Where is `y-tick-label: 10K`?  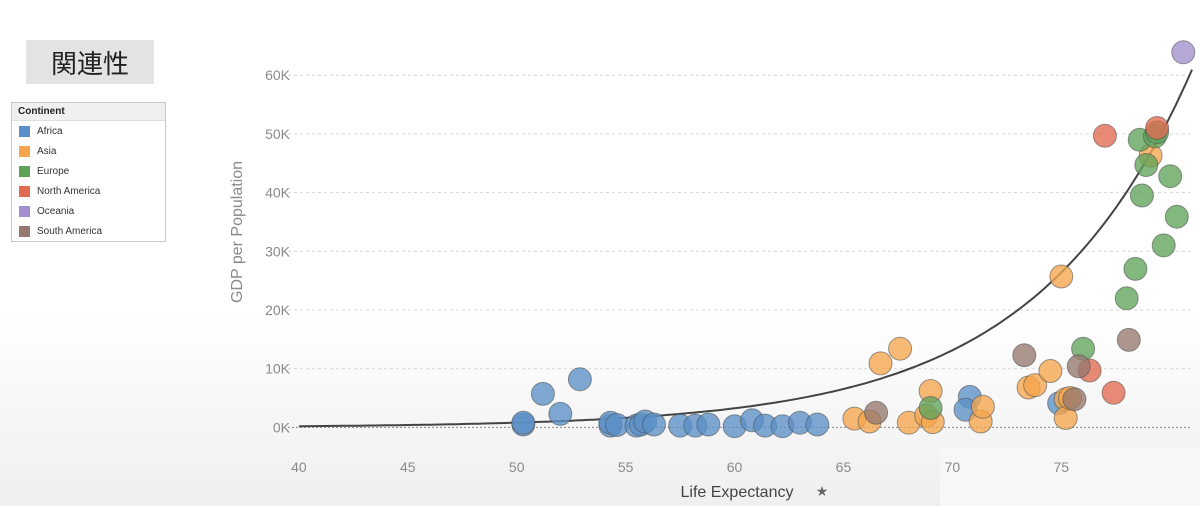 y-tick-label: 10K is located at coordinates (278, 369).